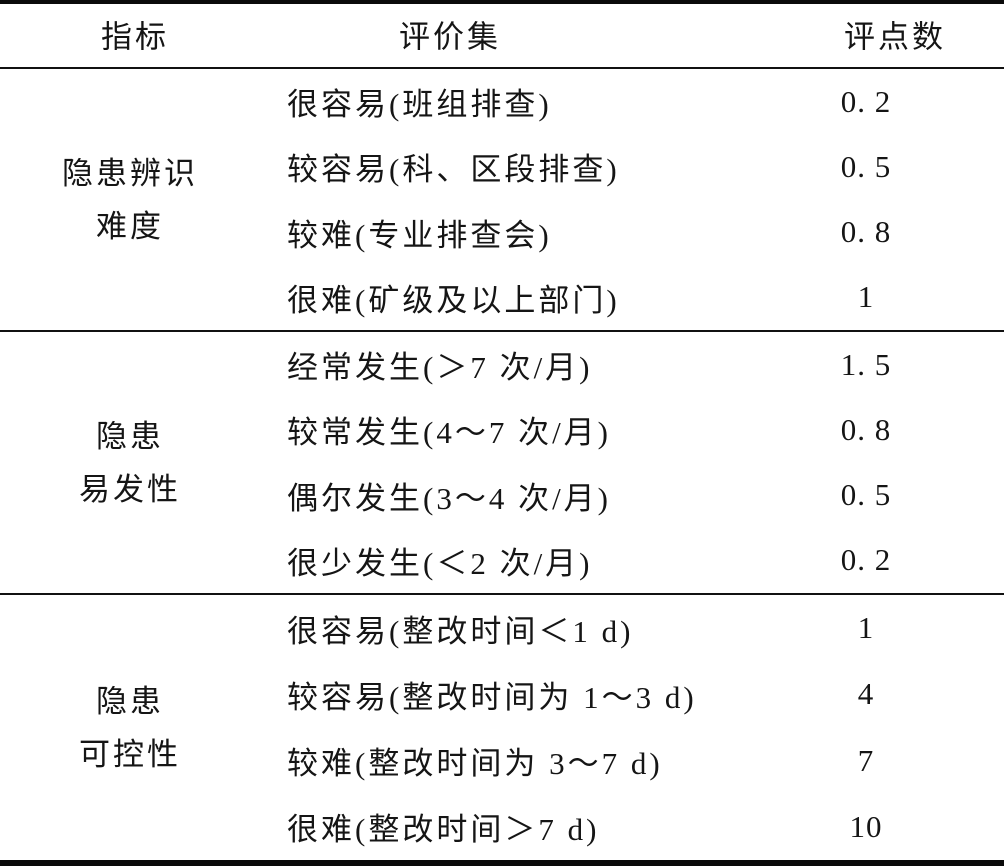 Image resolution: width=1004 pixels, height=866 pixels. Describe the element at coordinates (866, 760) in the screenshot. I see `row-value: 7` at that location.